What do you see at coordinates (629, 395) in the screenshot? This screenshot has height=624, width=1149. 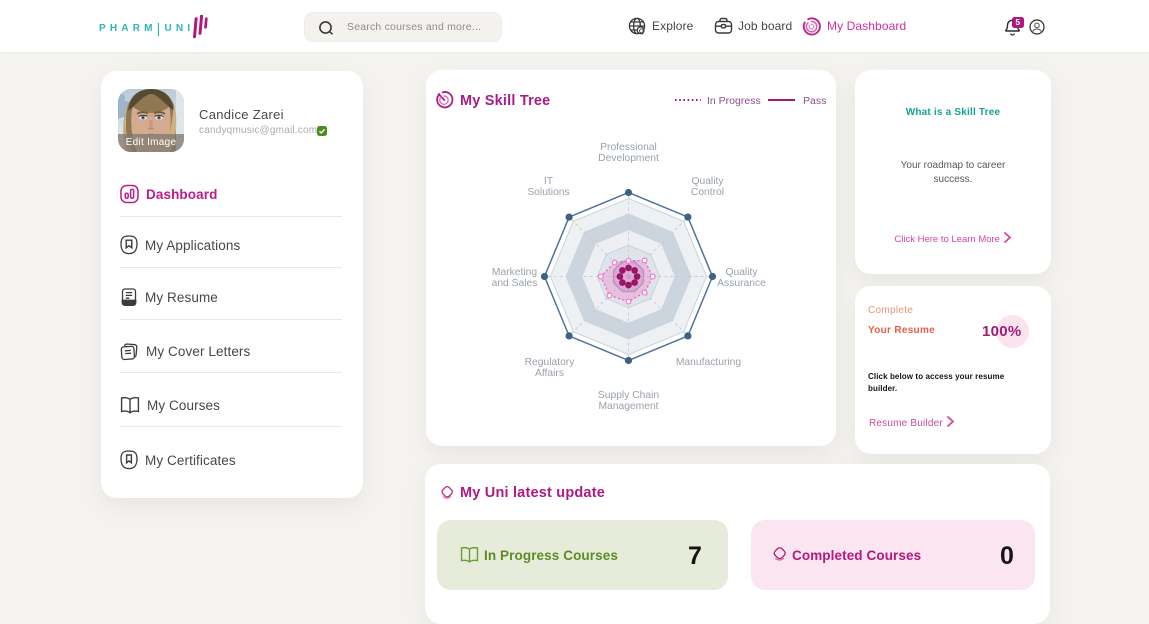 I see `svg-text: Supply Chain` at bounding box center [629, 395].